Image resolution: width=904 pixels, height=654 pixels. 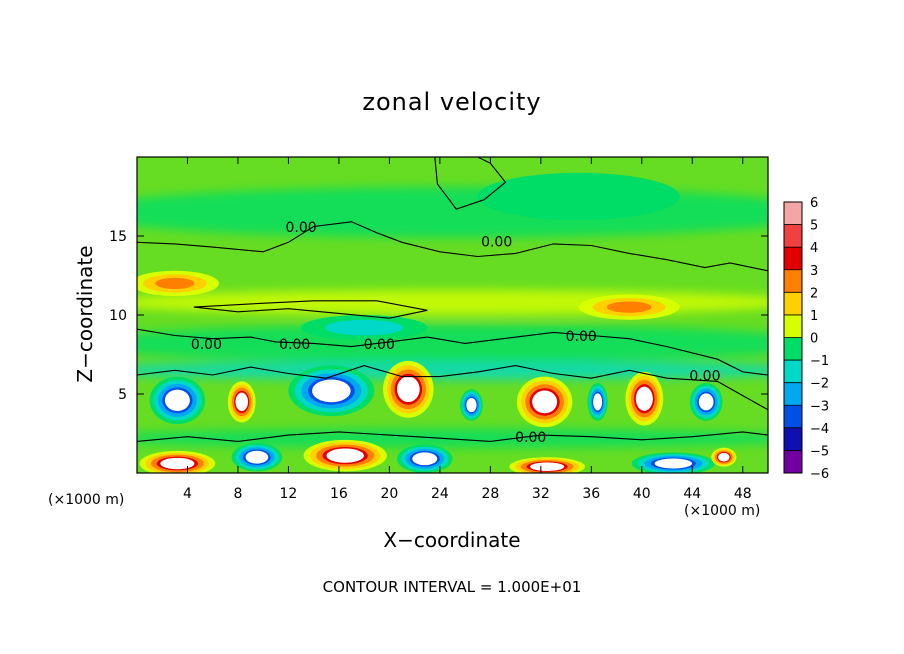 What do you see at coordinates (237, 494) in the screenshot?
I see `x-tick-label: 8` at bounding box center [237, 494].